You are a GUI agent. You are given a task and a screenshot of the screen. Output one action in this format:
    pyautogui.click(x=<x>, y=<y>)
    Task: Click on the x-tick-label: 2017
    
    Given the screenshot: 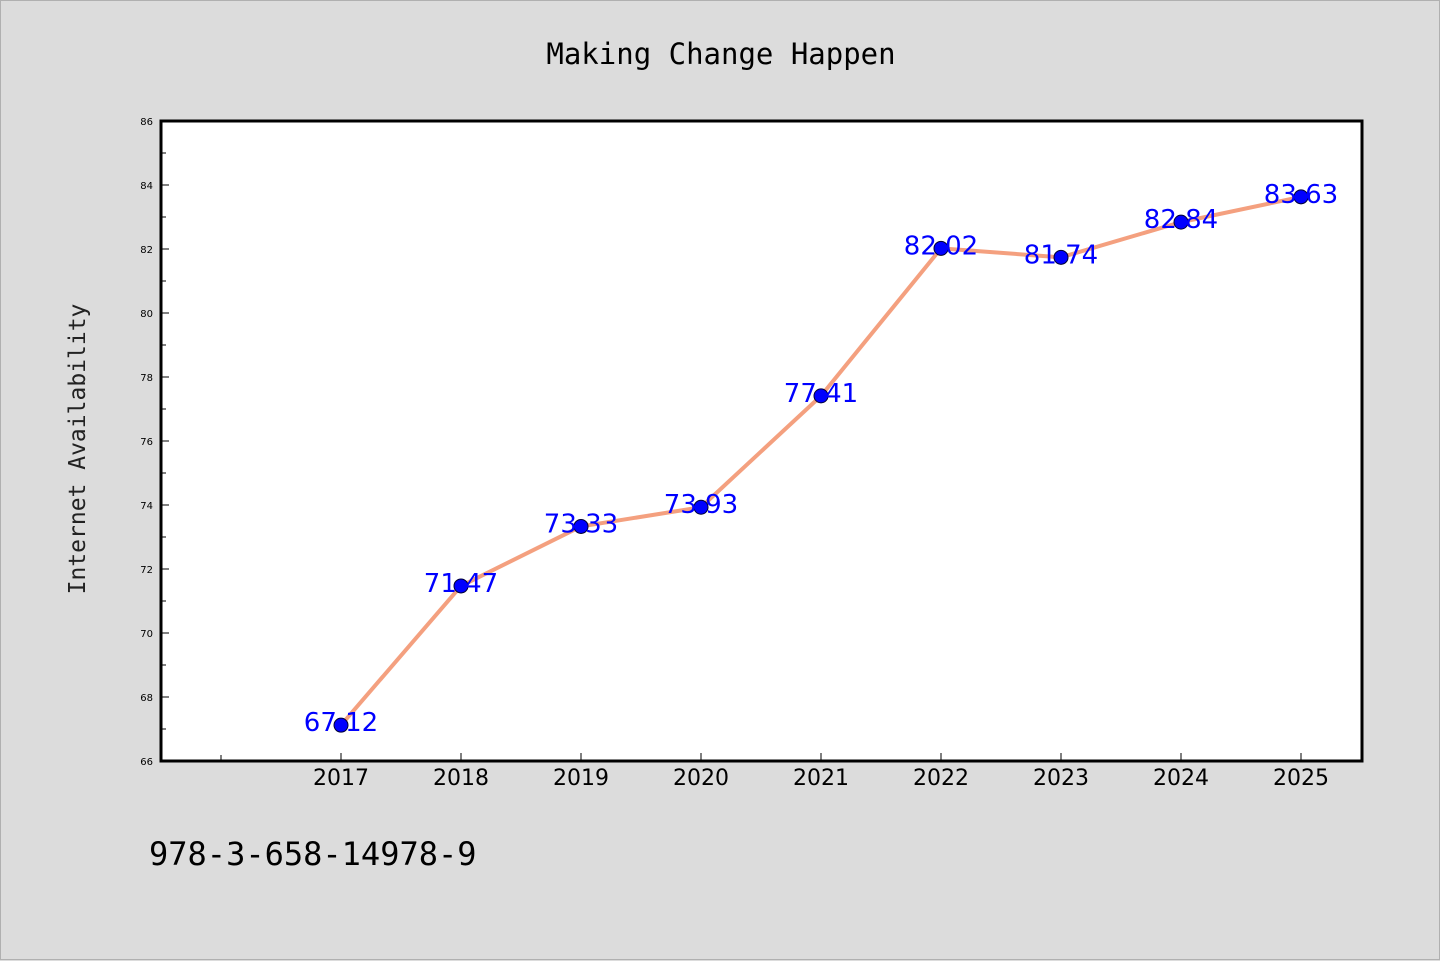 What is the action you would take?
    pyautogui.click(x=341, y=778)
    